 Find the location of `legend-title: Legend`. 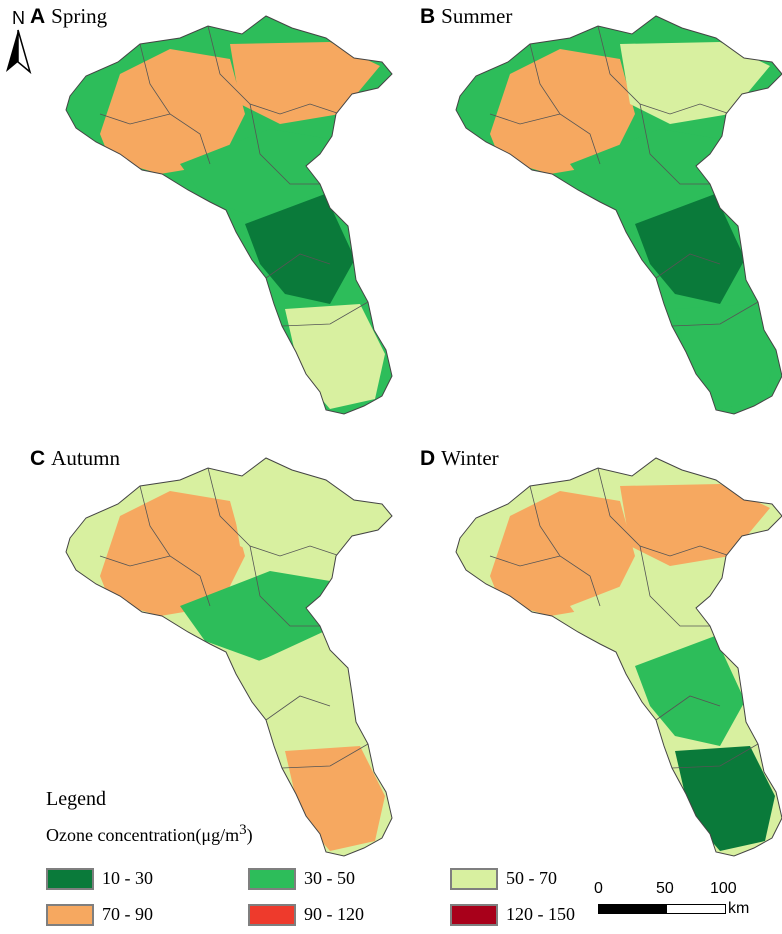

legend-title: Legend is located at coordinates (76, 799).